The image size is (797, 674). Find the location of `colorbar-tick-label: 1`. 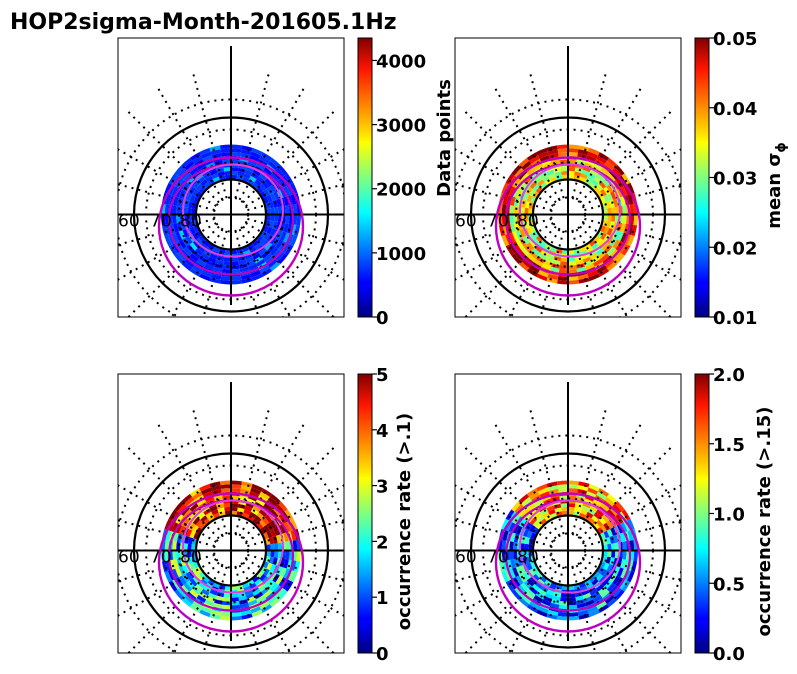

colorbar-tick-label: 1 is located at coordinates (382, 598).